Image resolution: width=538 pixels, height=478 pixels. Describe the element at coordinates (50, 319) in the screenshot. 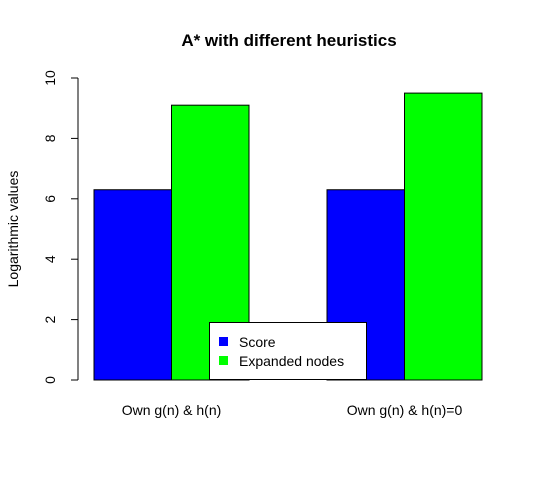

I see `y-tick-label: 2` at that location.